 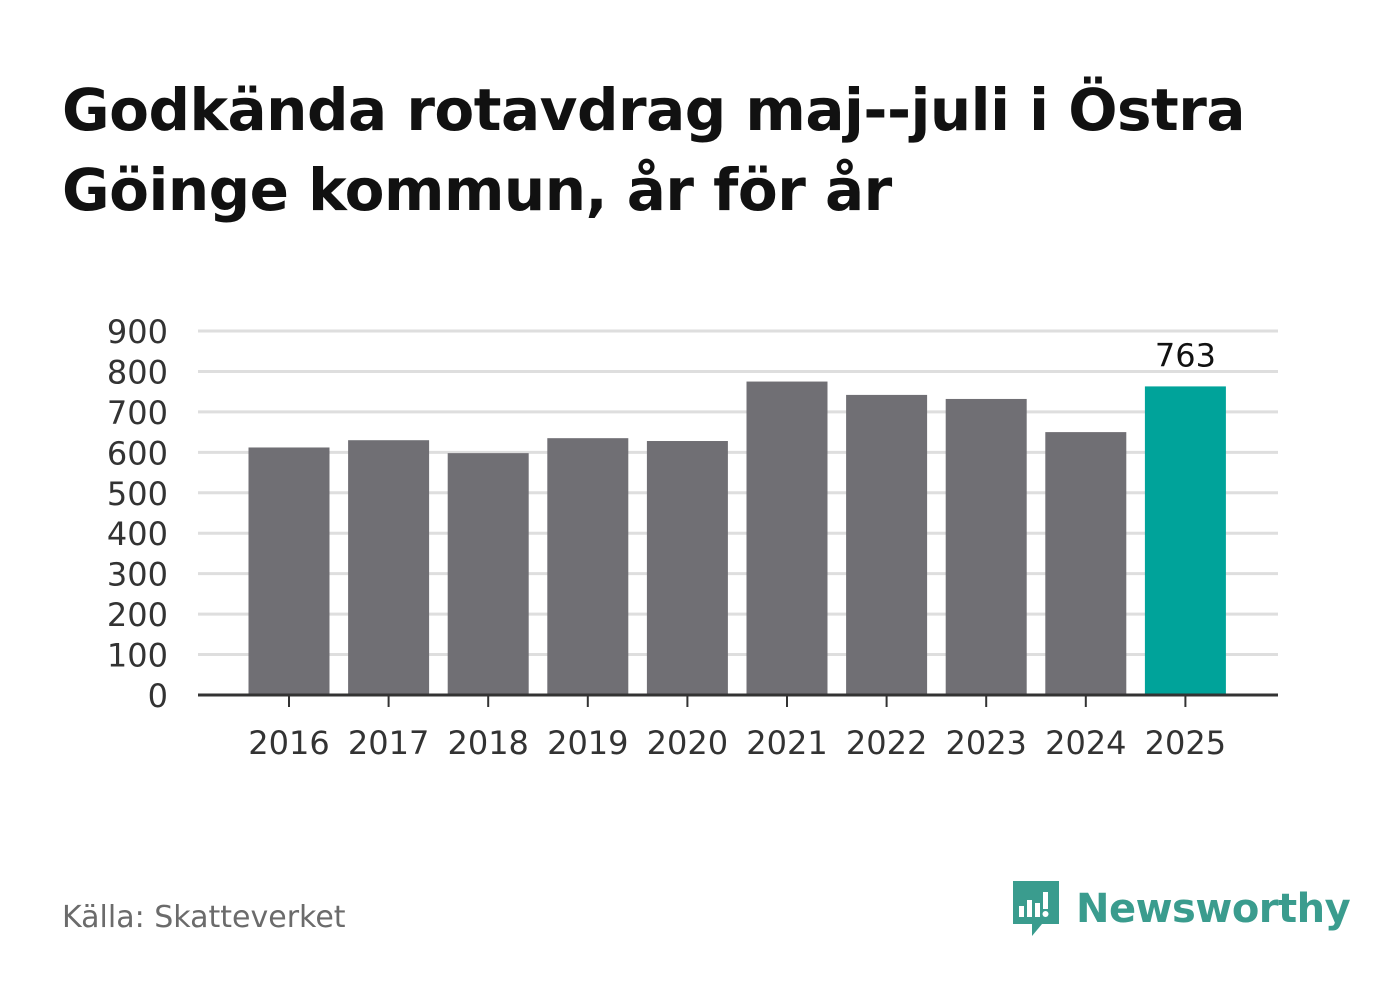 I want to click on y-tick-label: 800, so click(x=137, y=372).